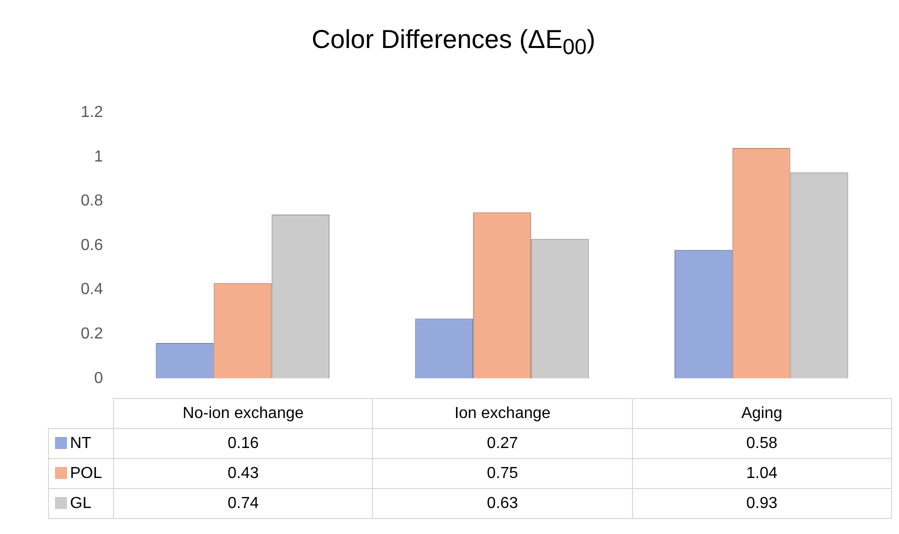  Describe the element at coordinates (92, 289) in the screenshot. I see `y-tick-label: 0.4` at that location.